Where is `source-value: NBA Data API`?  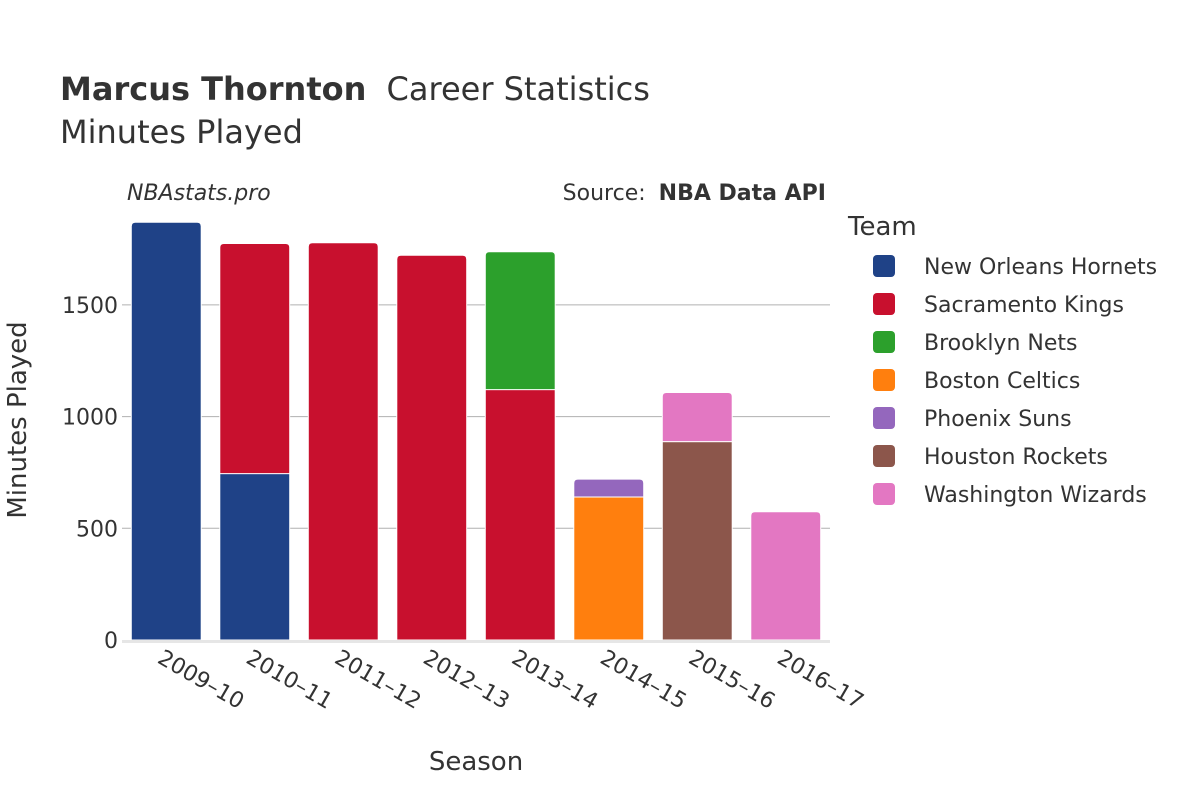 source-value: NBA Data API is located at coordinates (742, 193).